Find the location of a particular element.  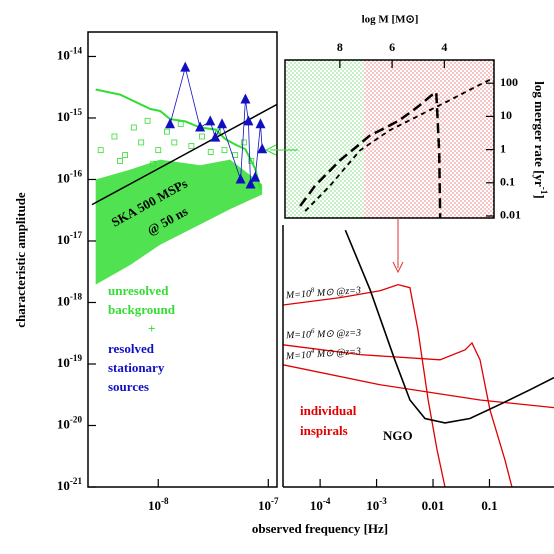

annotation: background is located at coordinates (142, 309).